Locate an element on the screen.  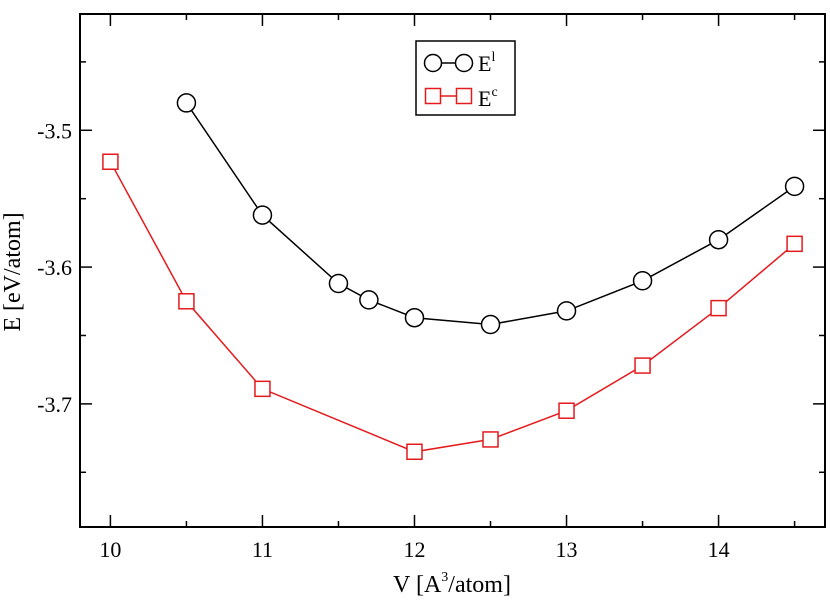
legend-el-marker-right is located at coordinates (464, 63).